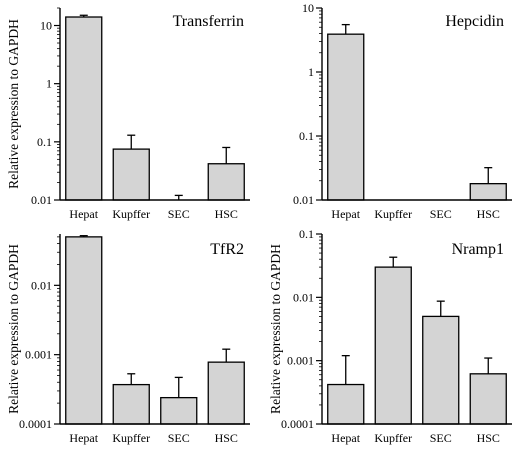 This screenshot has width=520, height=450. Describe the element at coordinates (208, 21) in the screenshot. I see `chart-title: Transferrin` at that location.